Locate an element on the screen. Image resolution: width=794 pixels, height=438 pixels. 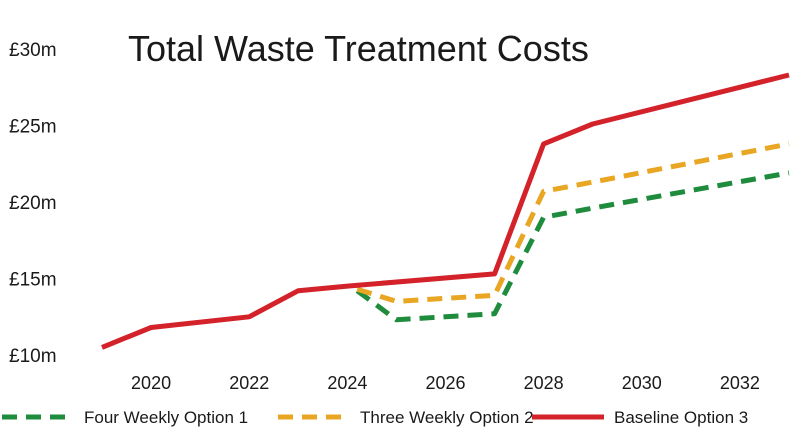
x-tick-label: 2030 is located at coordinates (642, 383).